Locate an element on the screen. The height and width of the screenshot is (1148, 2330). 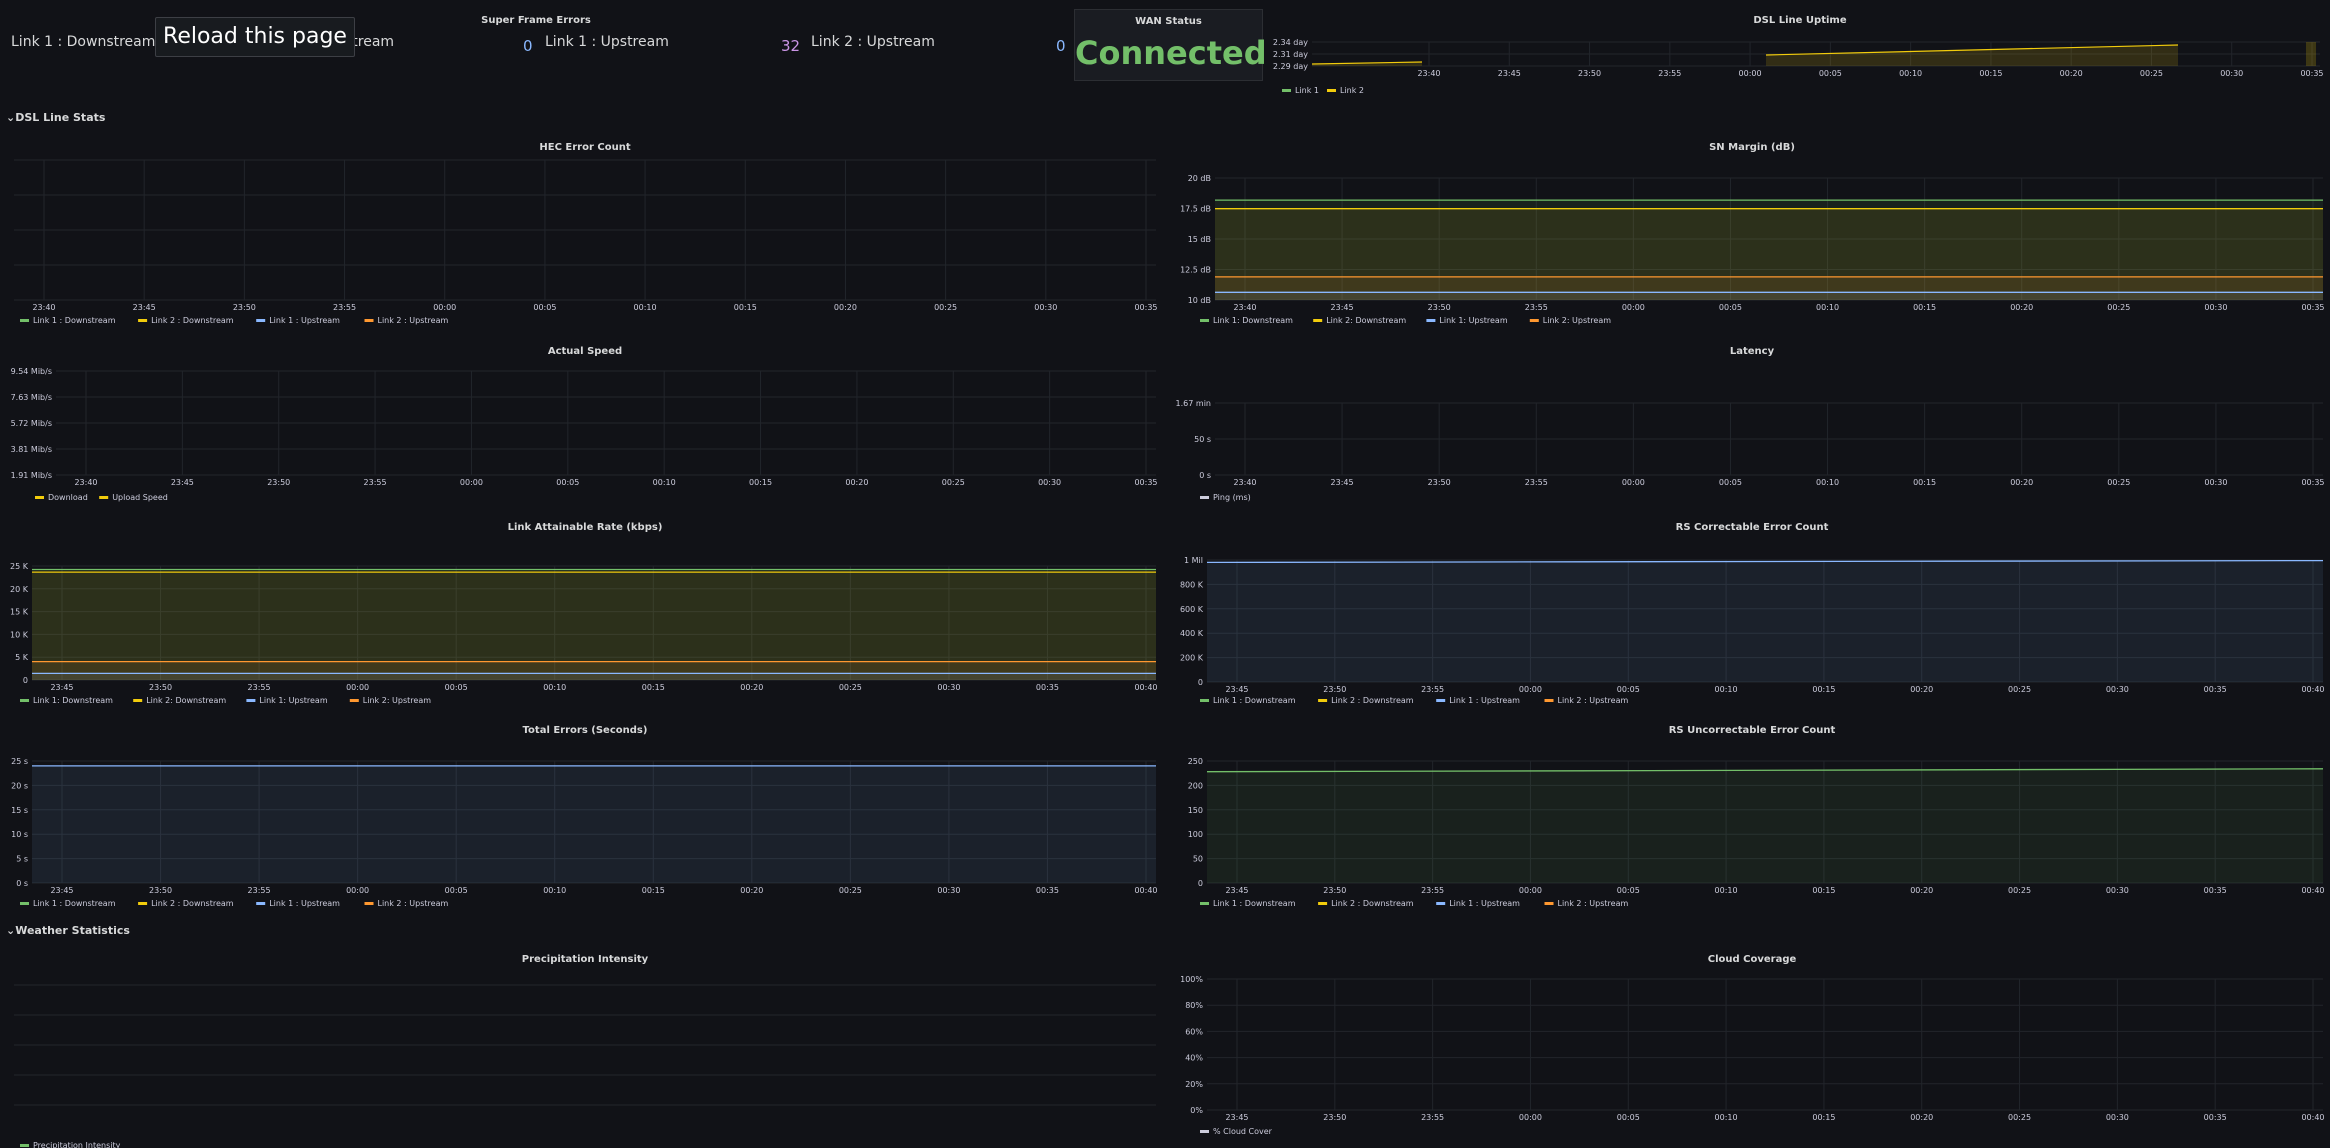
y-tick-label: 5.72 Mib/s is located at coordinates (31, 423).